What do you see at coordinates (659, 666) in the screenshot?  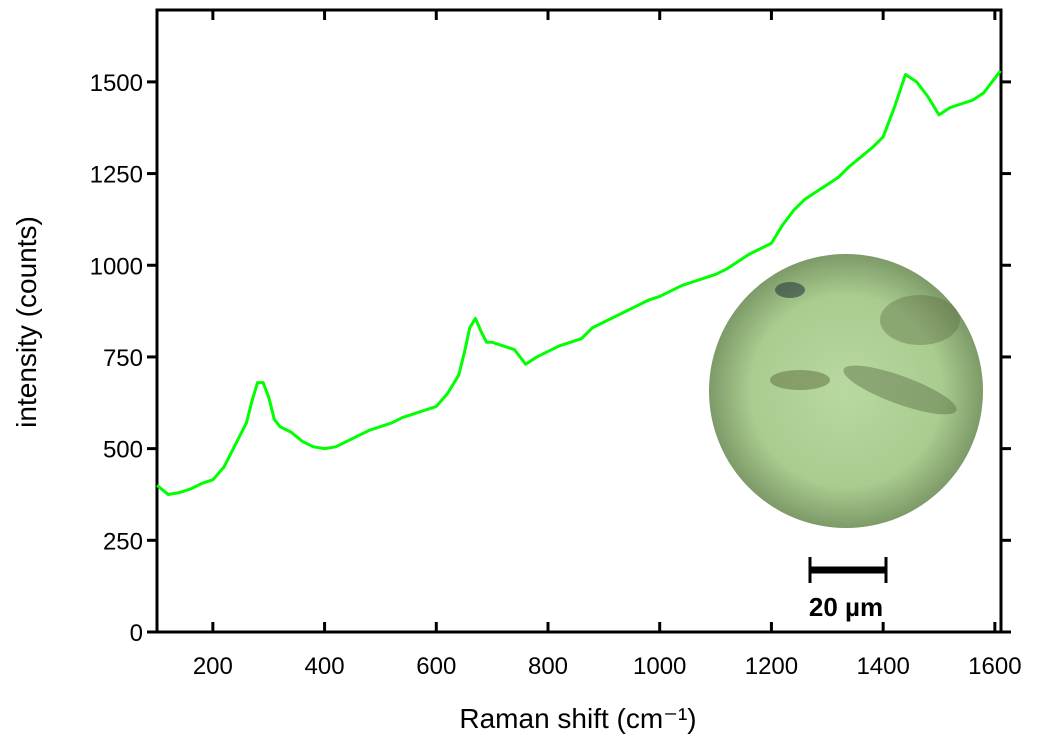 I see `x-tick-label: 1000` at bounding box center [659, 666].